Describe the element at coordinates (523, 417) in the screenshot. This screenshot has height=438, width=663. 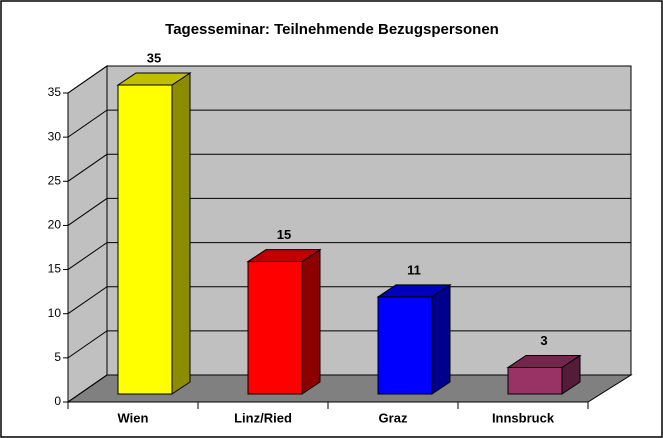
I see `x-tick-label: Innsbruck` at that location.